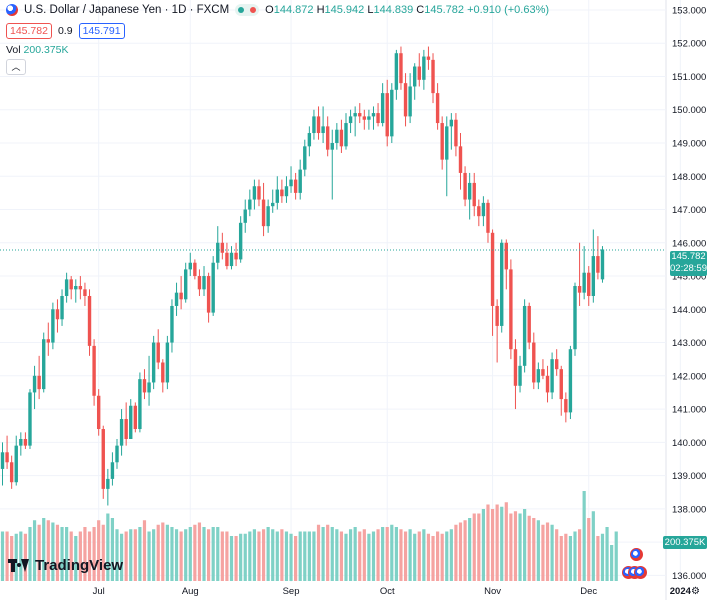  What do you see at coordinates (291, 591) in the screenshot?
I see `time-tick-label: Sep` at bounding box center [291, 591].